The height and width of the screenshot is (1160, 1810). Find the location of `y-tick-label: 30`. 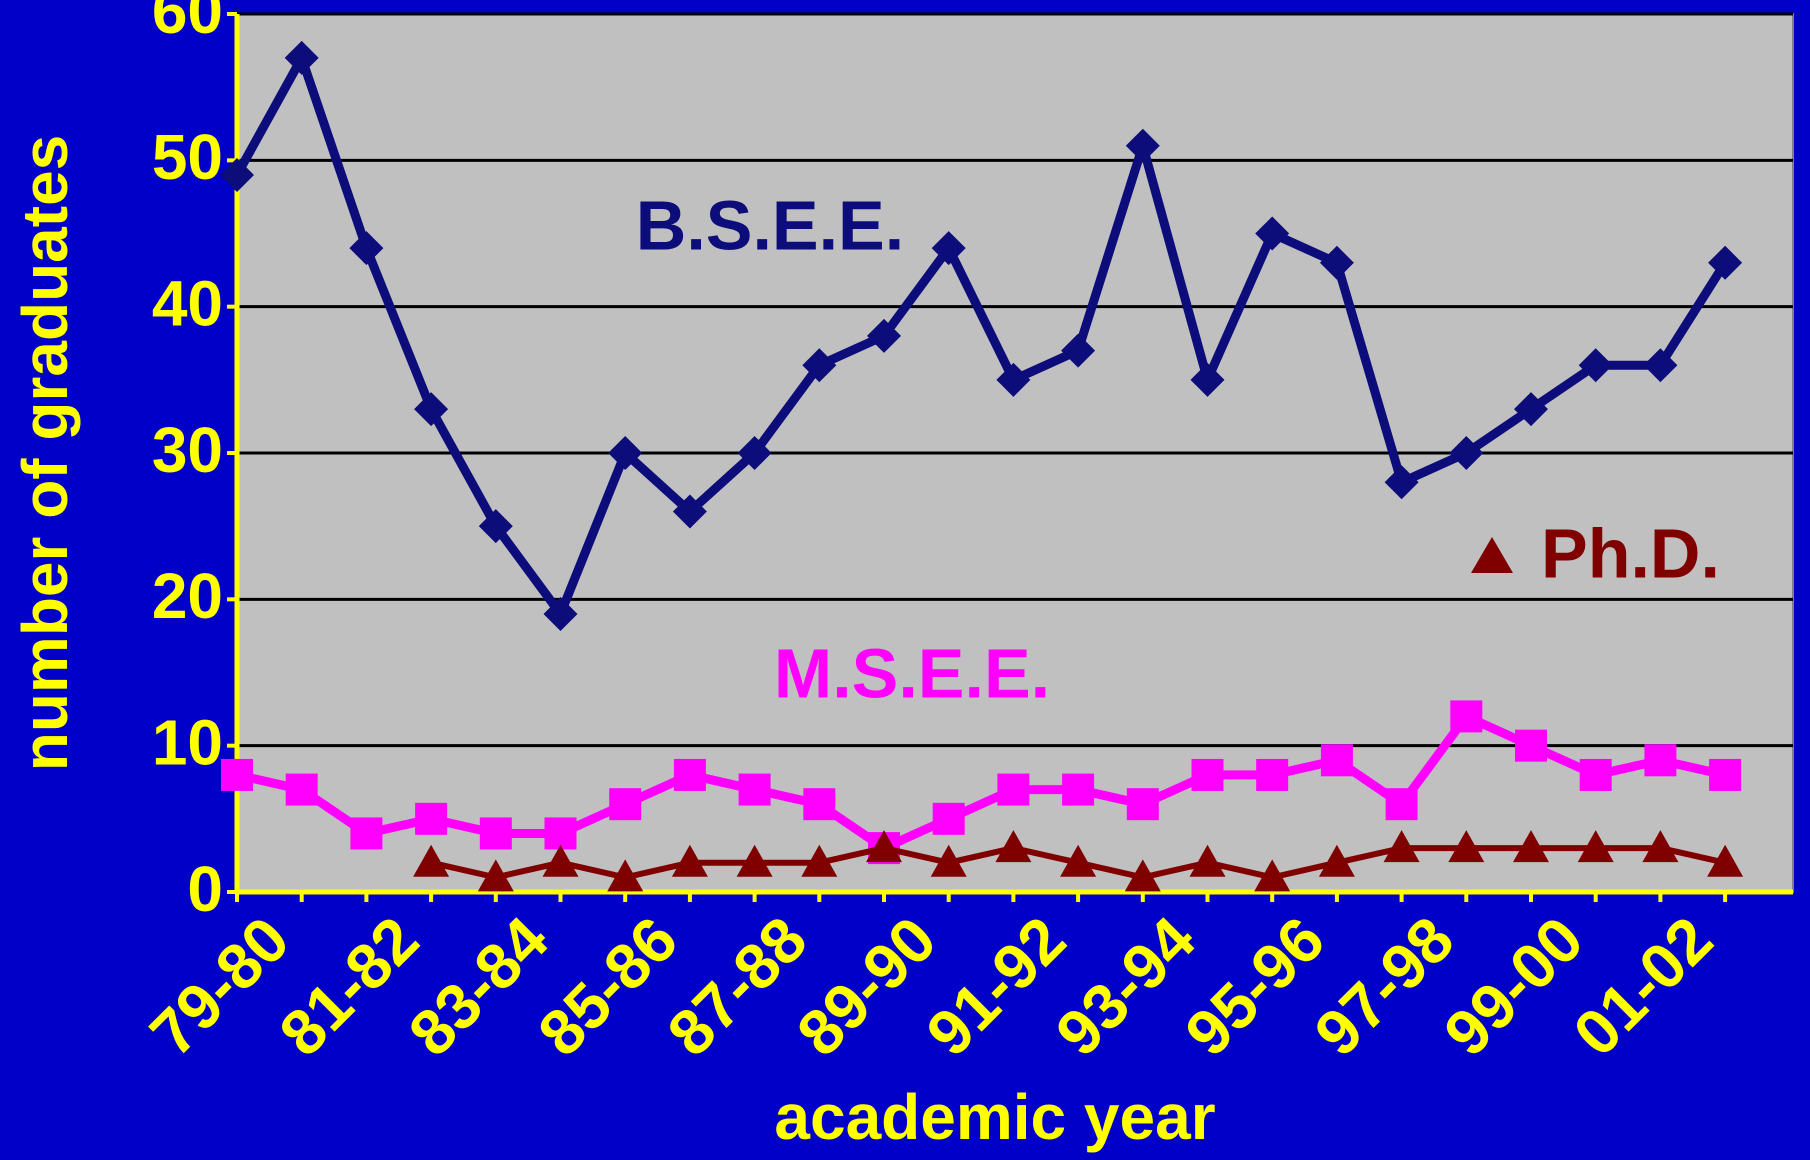

y-tick-label: 30 is located at coordinates (187, 450).